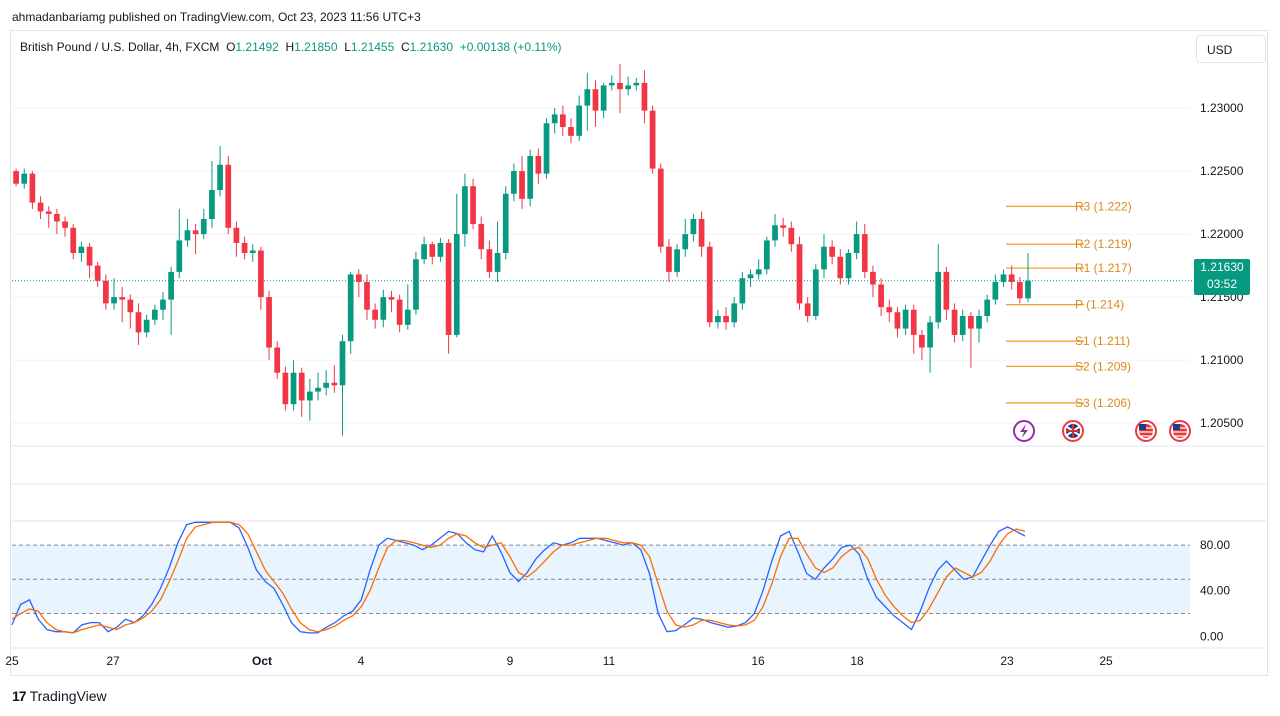 Image resolution: width=1280 pixels, height=716 pixels. What do you see at coordinates (431, 47) in the screenshot?
I see `close-value: 1.21630` at bounding box center [431, 47].